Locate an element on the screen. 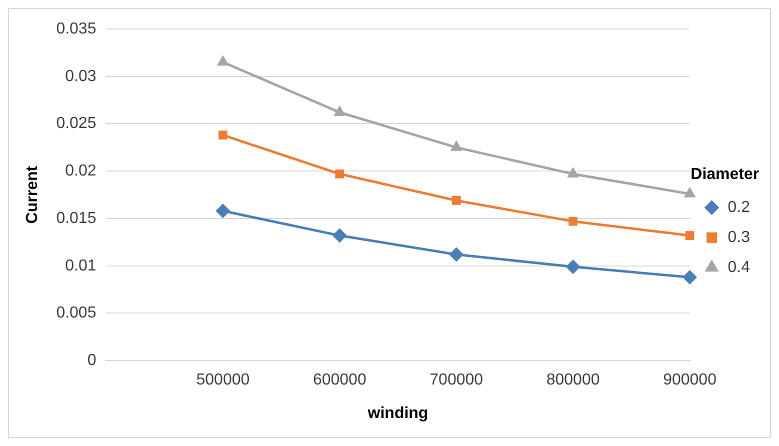 The image size is (779, 446). legend-title: Diameter is located at coordinates (725, 174).